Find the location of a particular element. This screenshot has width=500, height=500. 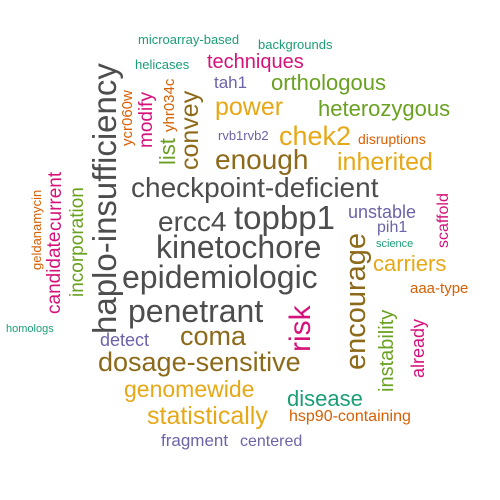

word-hsp90-containing: hsp90-containing is located at coordinates (350, 416).